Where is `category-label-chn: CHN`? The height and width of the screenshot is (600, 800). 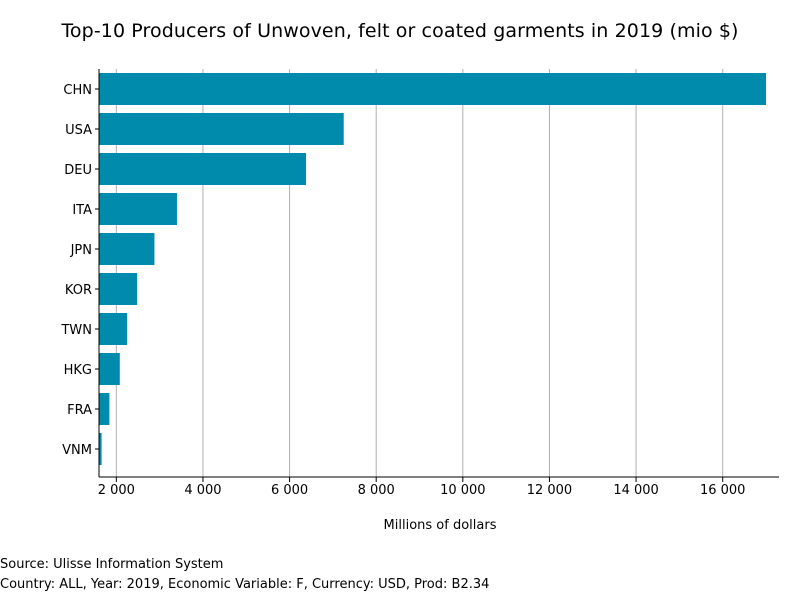 category-label-chn: CHN is located at coordinates (77, 90).